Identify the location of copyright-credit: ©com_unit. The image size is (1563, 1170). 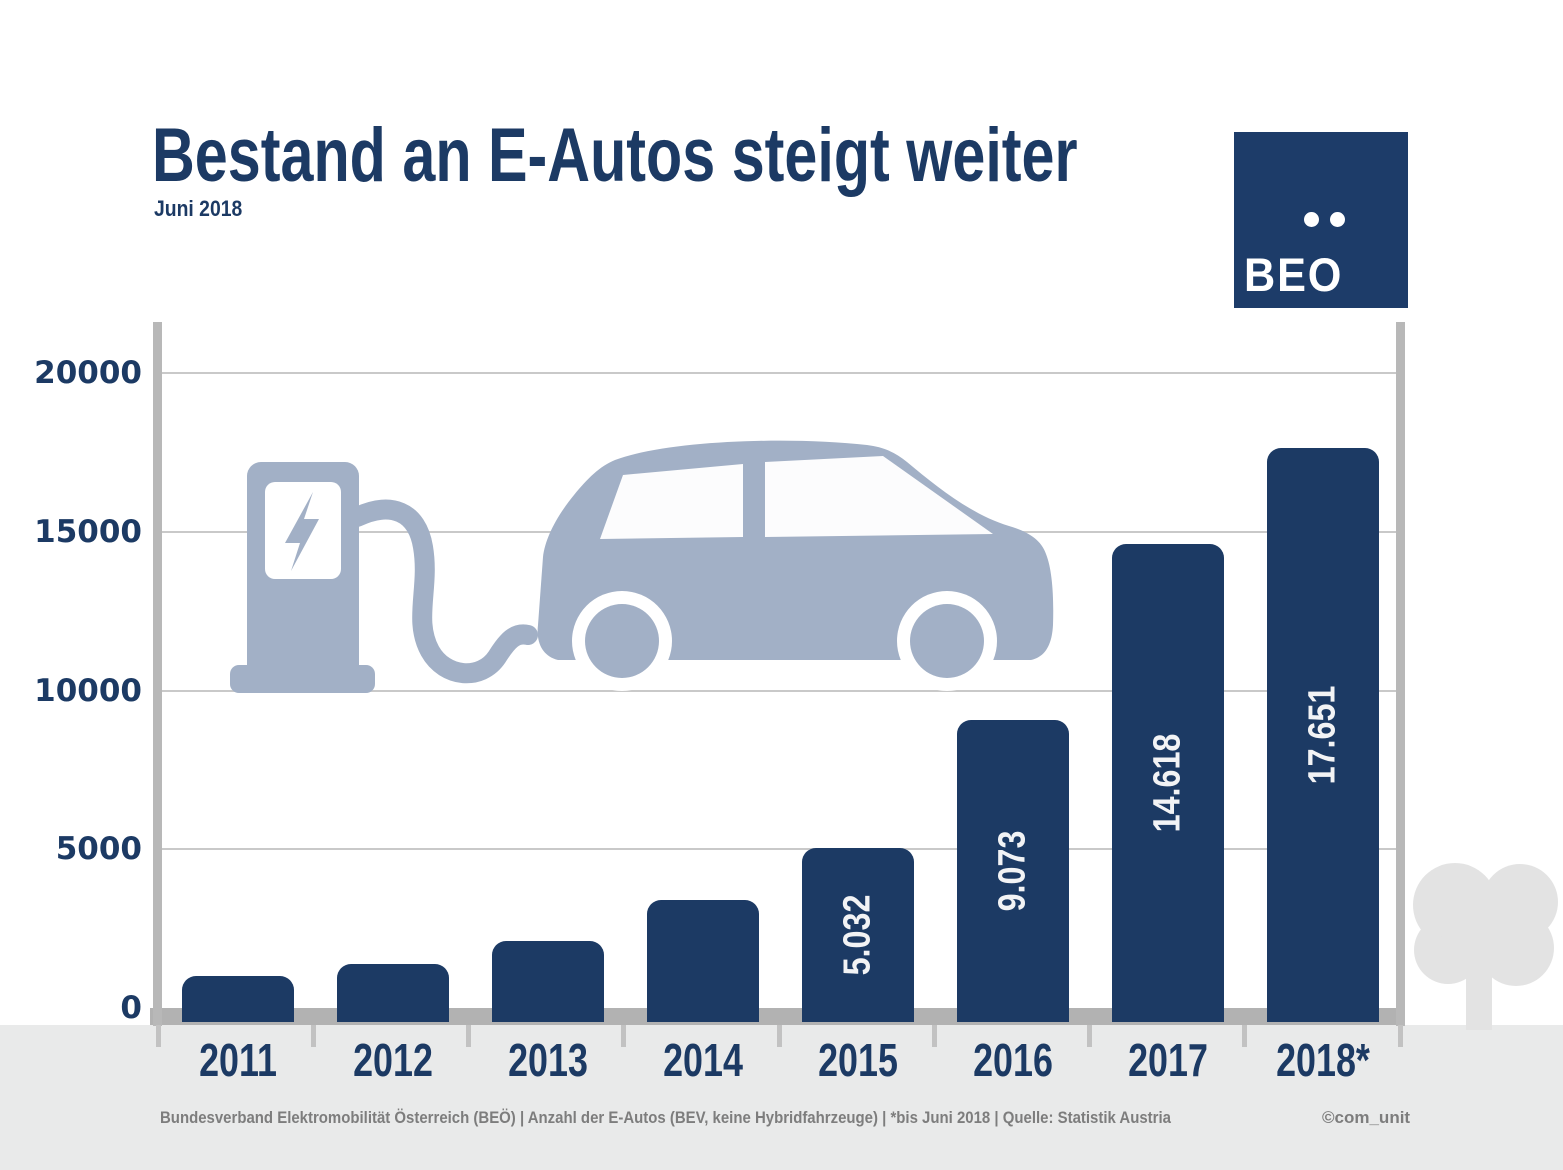
(1366, 1117).